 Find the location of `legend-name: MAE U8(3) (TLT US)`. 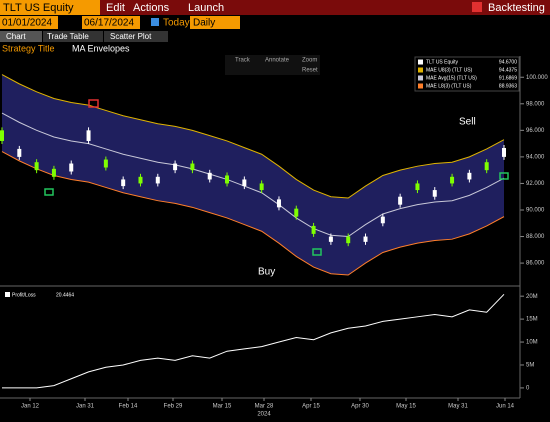

legend-name: MAE U8(3) (TLT US) is located at coordinates (449, 70).